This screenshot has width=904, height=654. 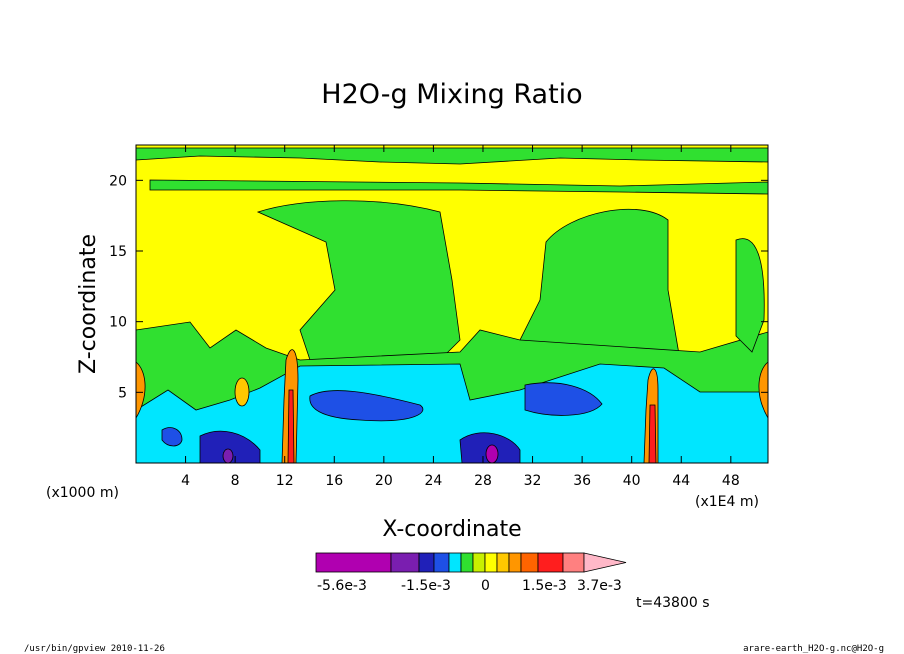 What do you see at coordinates (673, 603) in the screenshot?
I see `time-label: t=43800 s` at bounding box center [673, 603].